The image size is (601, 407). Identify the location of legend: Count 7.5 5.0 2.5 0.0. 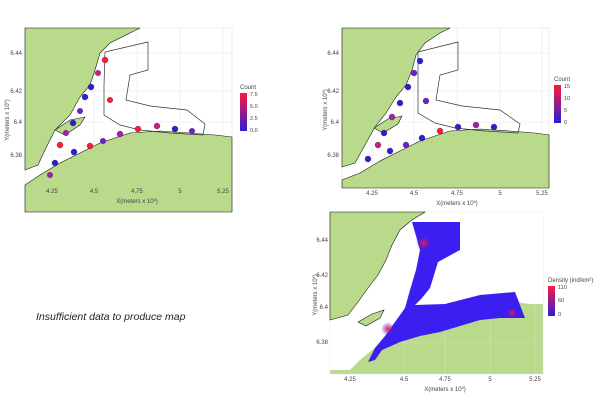
(249, 109).